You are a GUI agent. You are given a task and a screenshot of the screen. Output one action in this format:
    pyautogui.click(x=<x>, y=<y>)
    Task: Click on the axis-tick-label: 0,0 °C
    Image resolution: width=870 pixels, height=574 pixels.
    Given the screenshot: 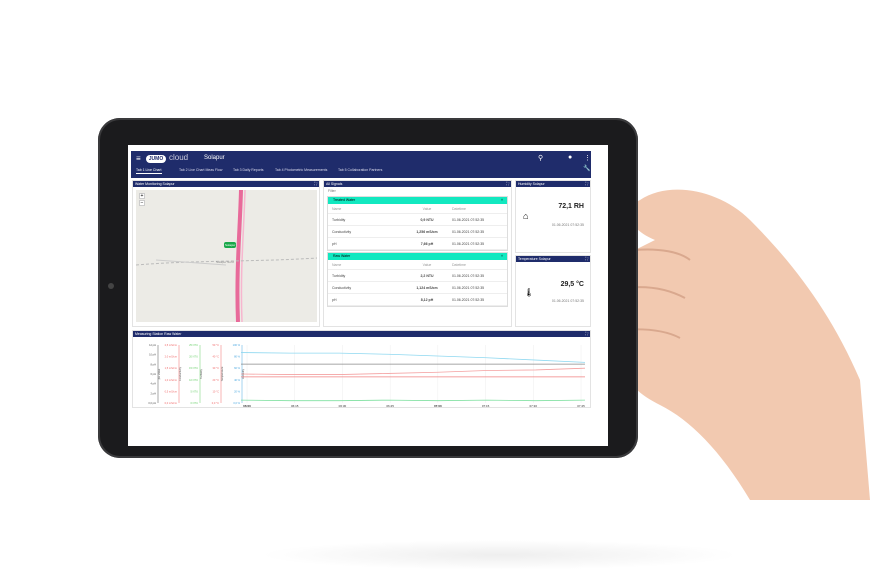 What is the action you would take?
    pyautogui.click(x=215, y=403)
    